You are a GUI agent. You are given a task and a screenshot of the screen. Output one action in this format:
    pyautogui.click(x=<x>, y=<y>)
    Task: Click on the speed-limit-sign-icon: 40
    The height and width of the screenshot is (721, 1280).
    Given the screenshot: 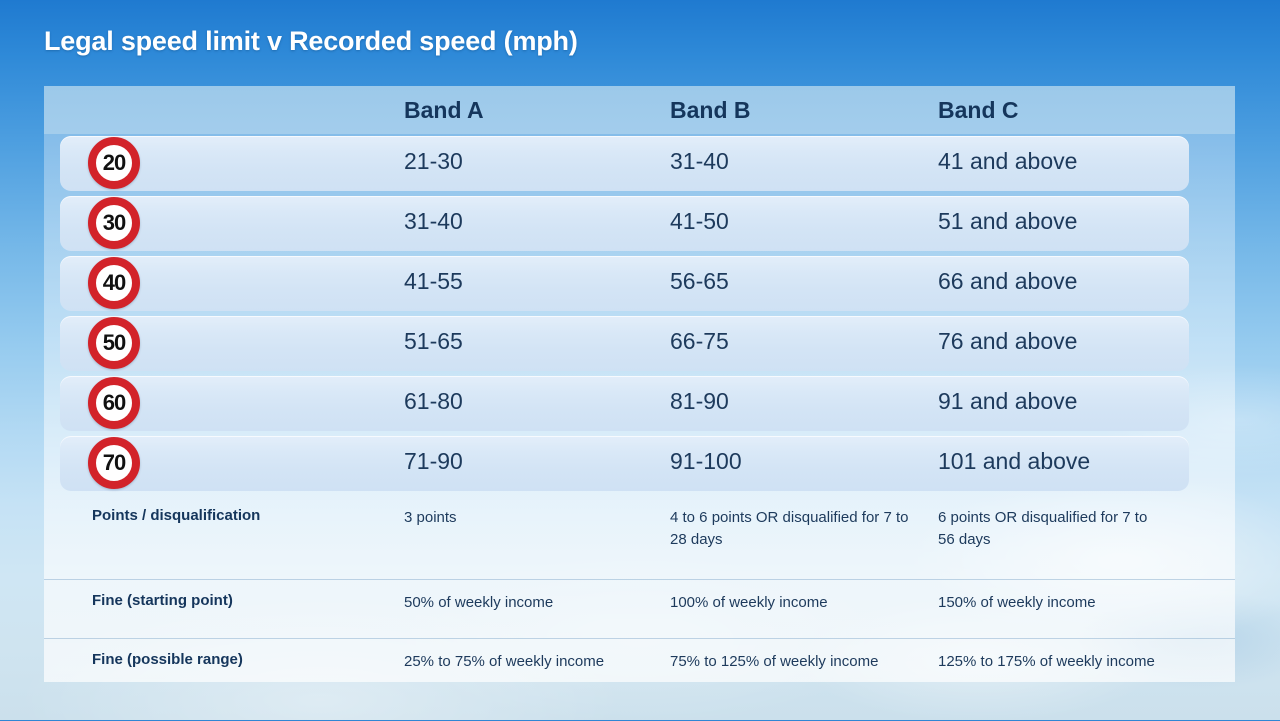 What is the action you would take?
    pyautogui.click(x=114, y=283)
    